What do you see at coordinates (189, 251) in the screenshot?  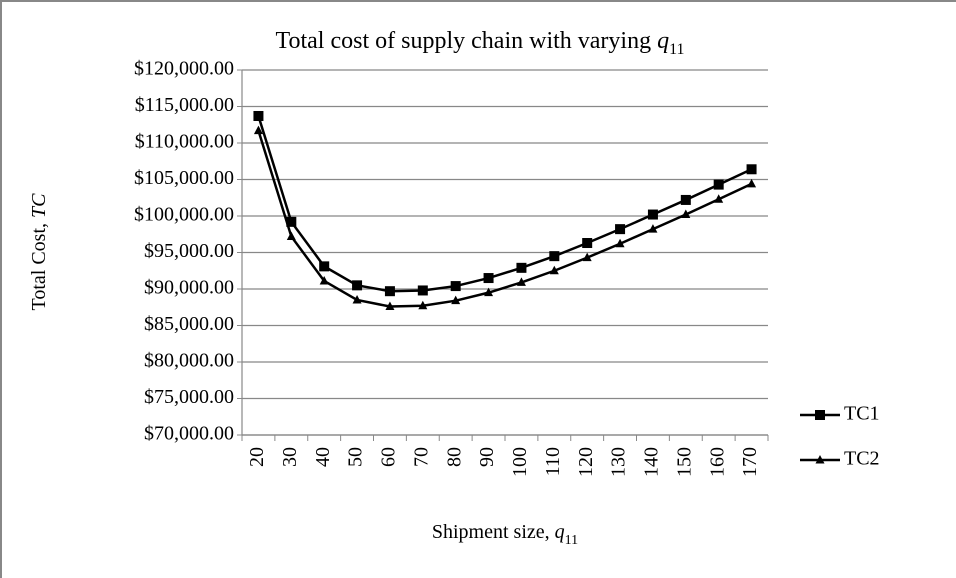 I see `y-tick-label: $95,000.00` at bounding box center [189, 251].